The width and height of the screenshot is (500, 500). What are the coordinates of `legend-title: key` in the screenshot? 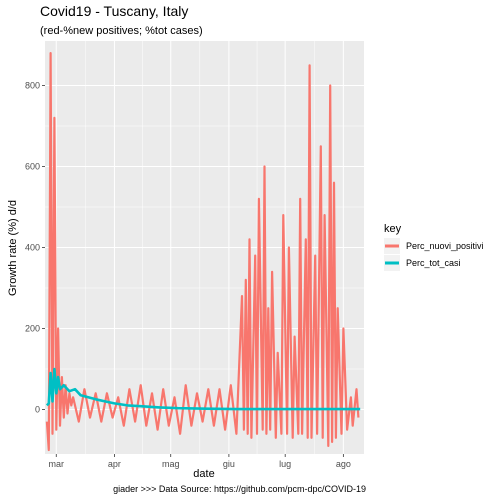 It's located at (393, 229).